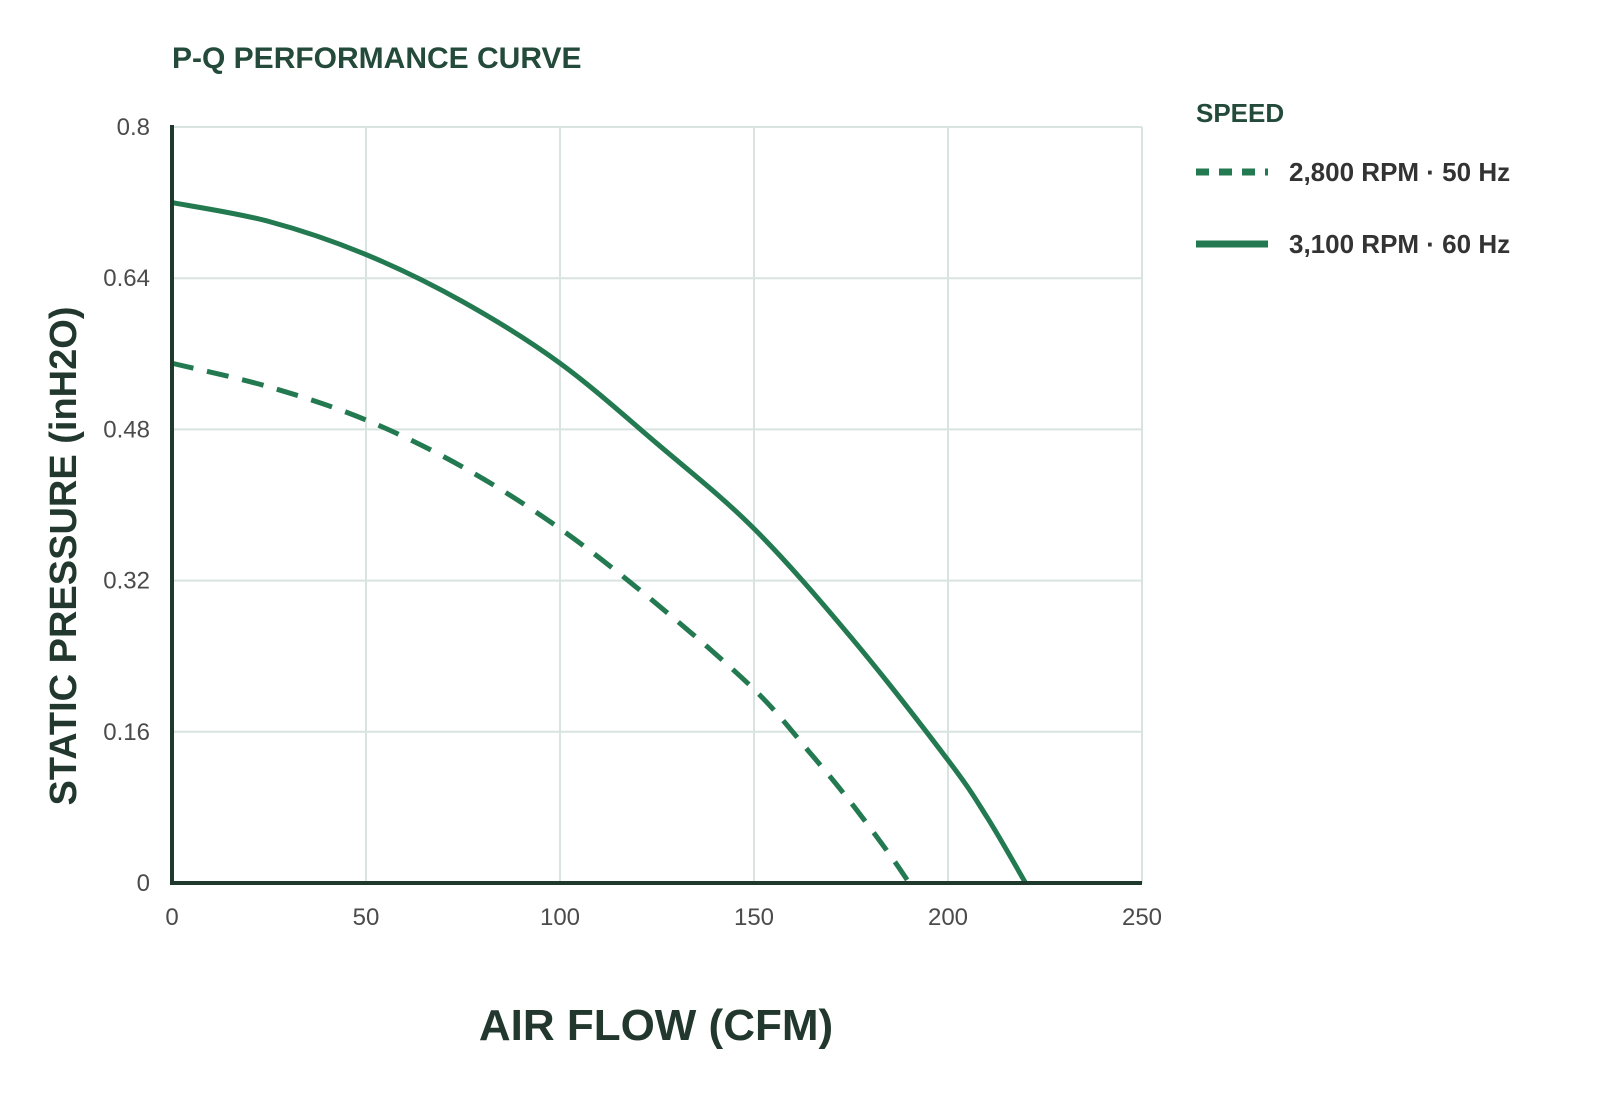  Describe the element at coordinates (143, 883) in the screenshot. I see `y-tick-label: 0` at that location.